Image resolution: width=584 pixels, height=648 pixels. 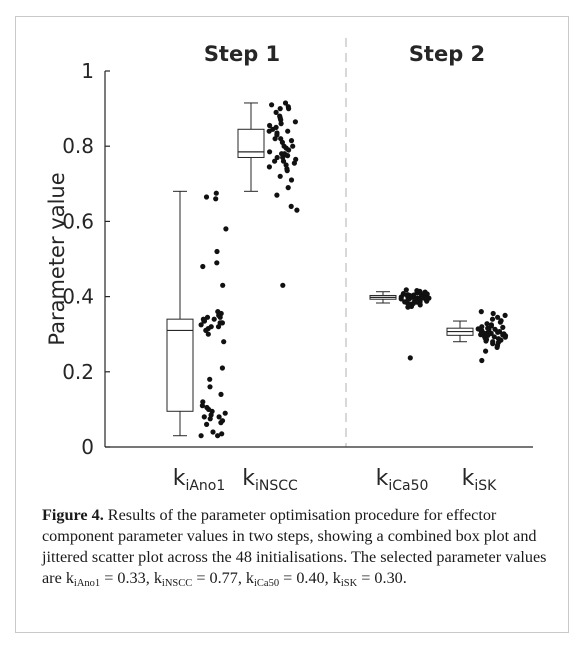 What do you see at coordinates (199, 480) in the screenshot?
I see `x-tick-label: kiAno1` at bounding box center [199, 480].